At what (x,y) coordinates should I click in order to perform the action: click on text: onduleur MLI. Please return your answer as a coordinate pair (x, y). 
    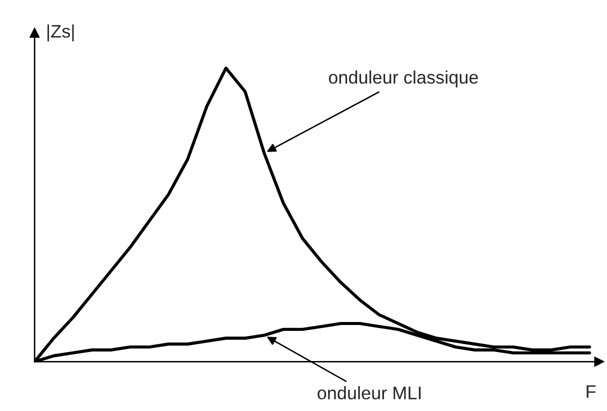
    Looking at the image, I should click on (369, 393).